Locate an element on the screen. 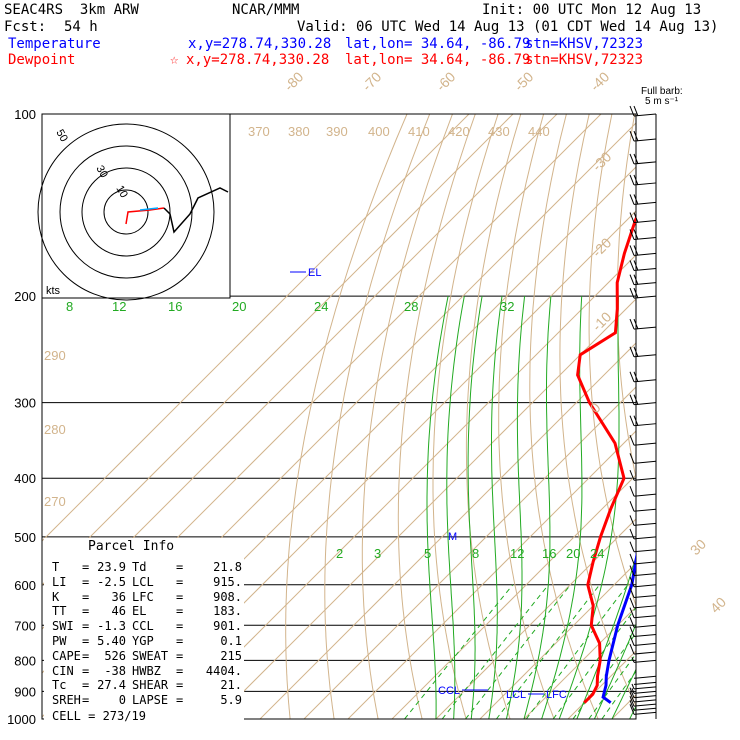 This screenshot has height=740, width=740. dewpoint-line is located at coordinates (606, 459).